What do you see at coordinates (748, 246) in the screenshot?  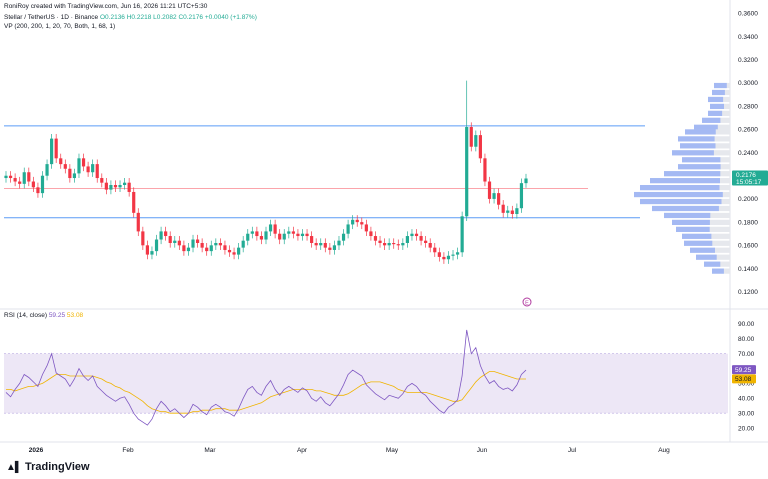 I see `price-tick-label: 0.1600` at bounding box center [748, 246].